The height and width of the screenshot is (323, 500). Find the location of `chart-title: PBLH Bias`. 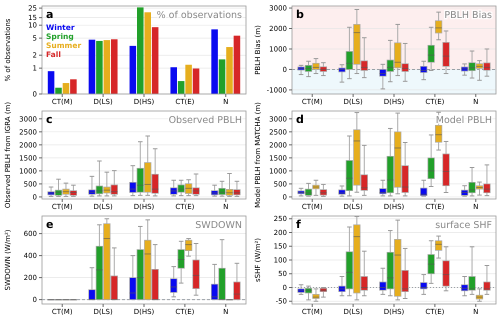

chart-title: PBLH Bias is located at coordinates (468, 15).